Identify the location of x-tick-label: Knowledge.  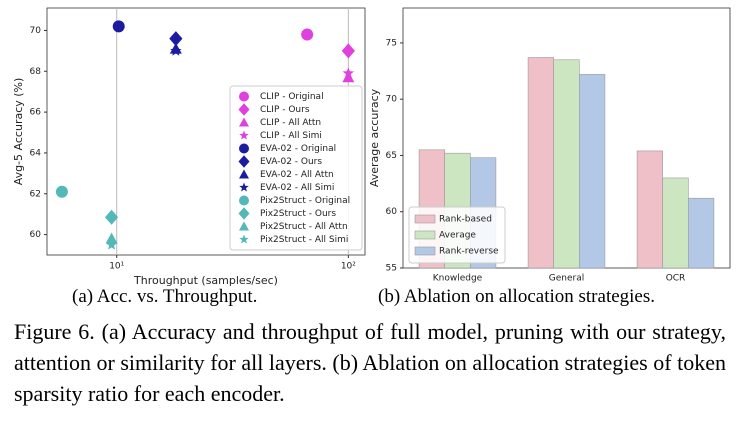
(458, 279).